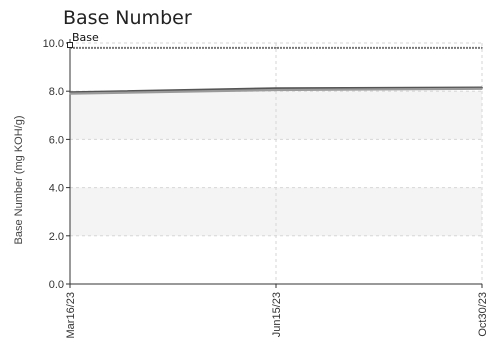 The height and width of the screenshot is (350, 500). I want to click on x-tick-label-2: Oct30/23, so click(483, 314).